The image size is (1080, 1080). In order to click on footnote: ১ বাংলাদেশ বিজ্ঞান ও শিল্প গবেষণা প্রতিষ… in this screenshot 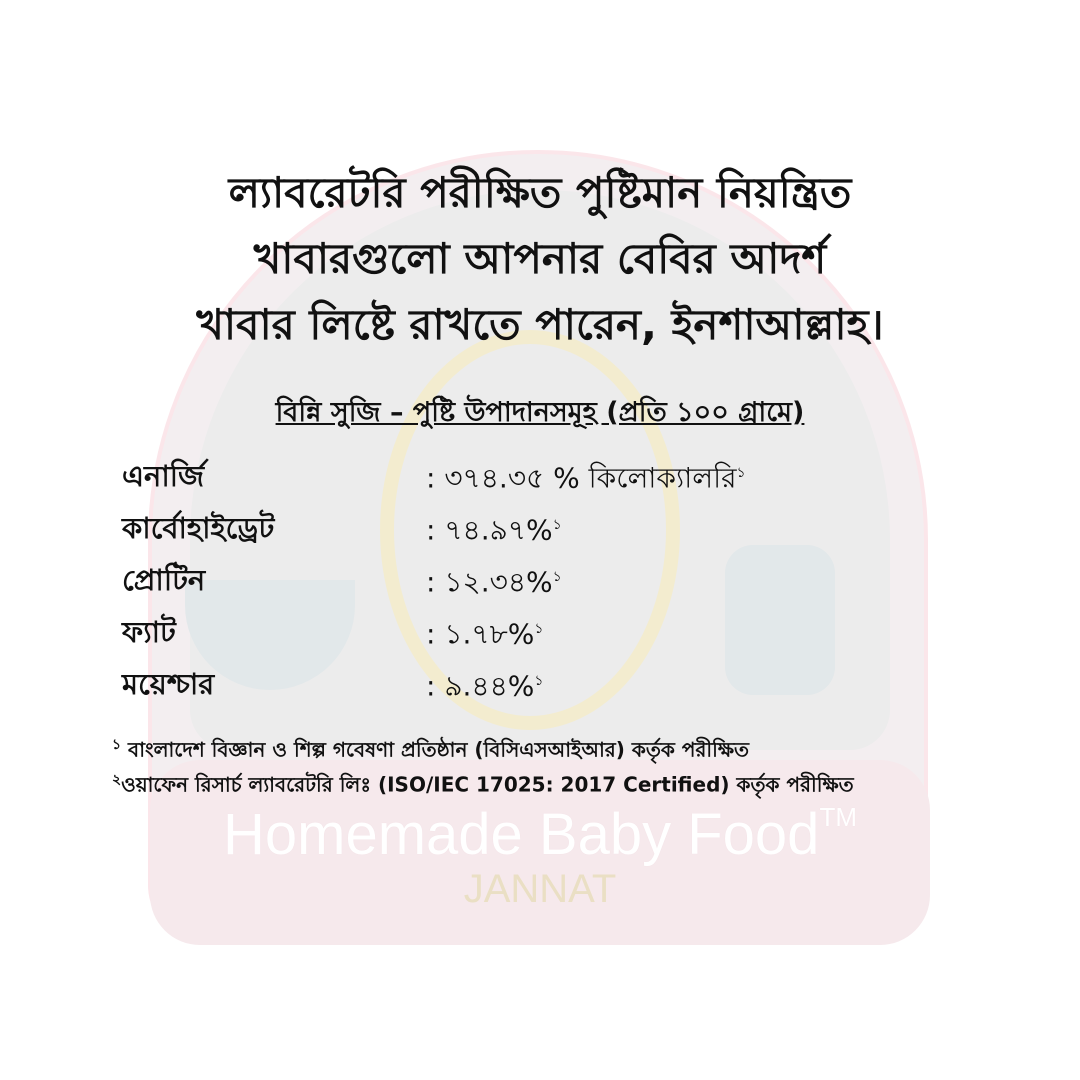, I will do `click(431, 749)`.